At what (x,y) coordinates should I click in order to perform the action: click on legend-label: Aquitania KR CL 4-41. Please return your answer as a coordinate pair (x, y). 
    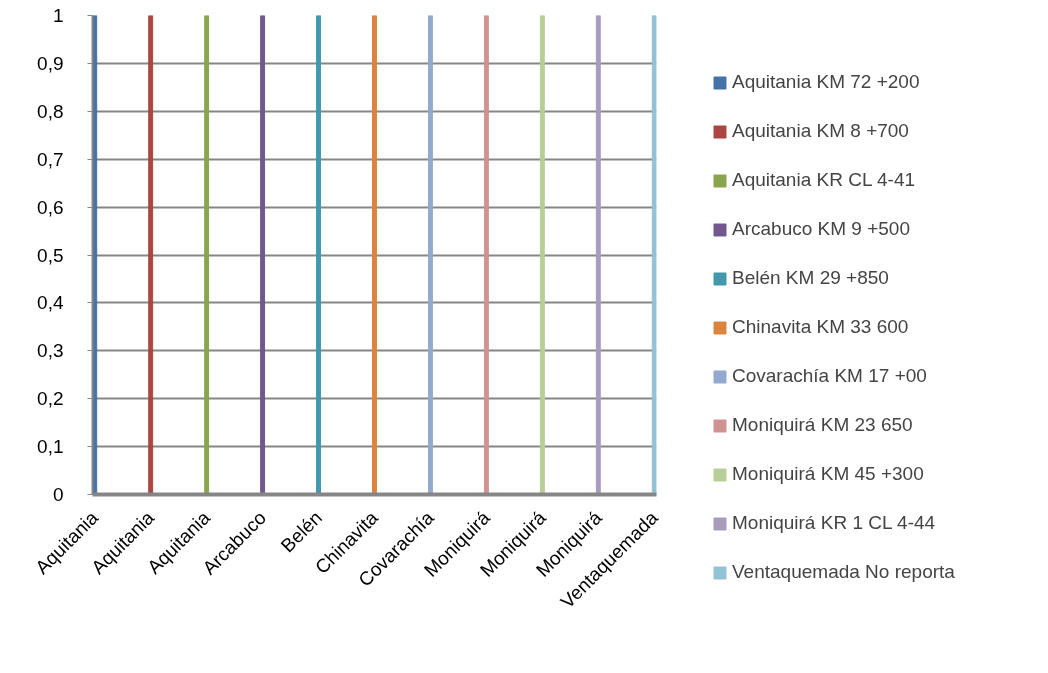
    Looking at the image, I should click on (824, 180).